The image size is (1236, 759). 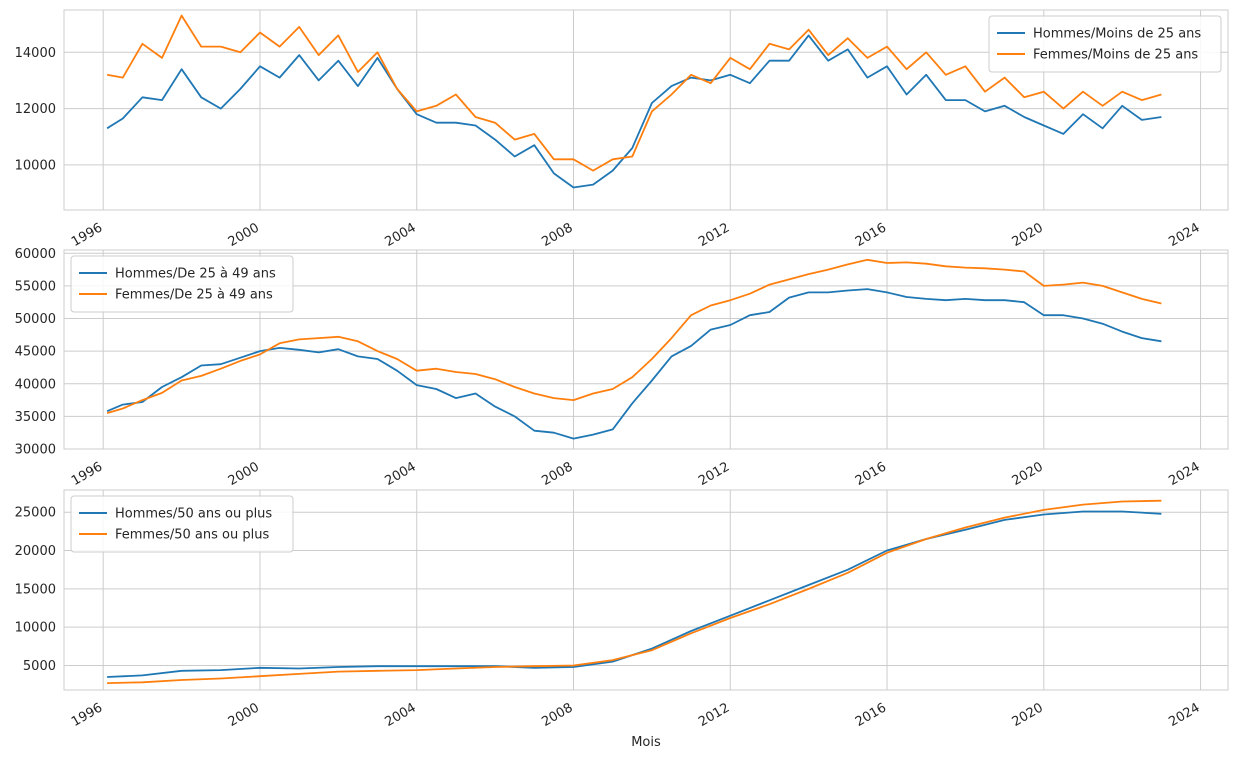 What do you see at coordinates (35, 513) in the screenshot?
I see `y-tick-label: 25000` at bounding box center [35, 513].